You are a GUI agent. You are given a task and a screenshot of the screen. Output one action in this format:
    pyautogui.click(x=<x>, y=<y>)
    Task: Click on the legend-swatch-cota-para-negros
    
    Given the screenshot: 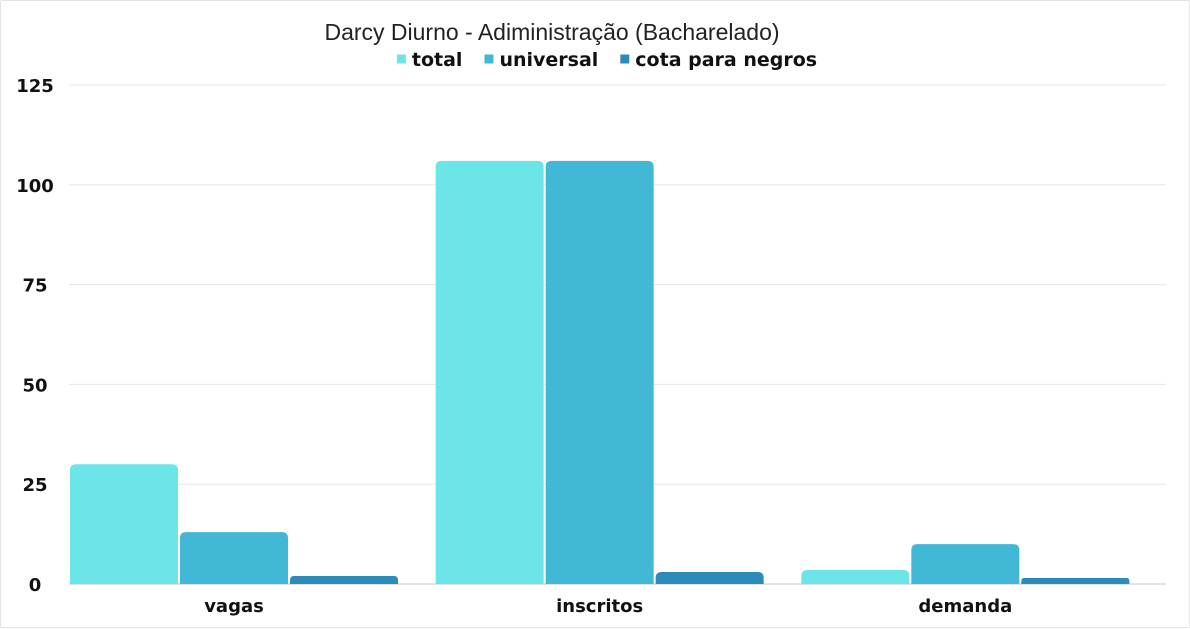 What is the action you would take?
    pyautogui.click(x=625, y=59)
    